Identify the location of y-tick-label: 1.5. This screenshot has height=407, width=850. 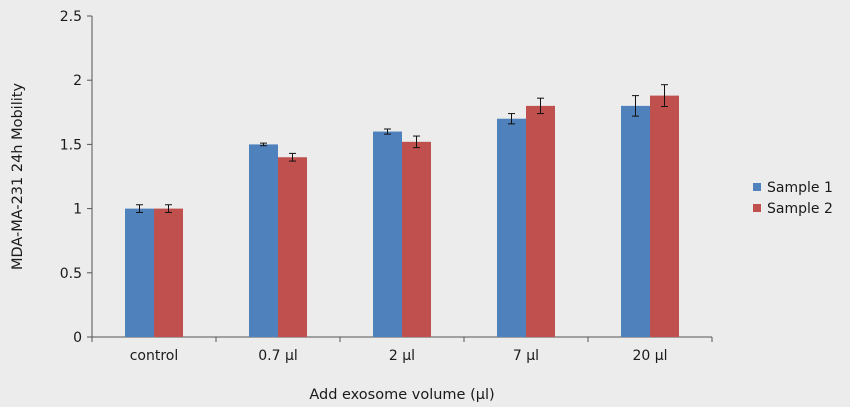
(71, 145).